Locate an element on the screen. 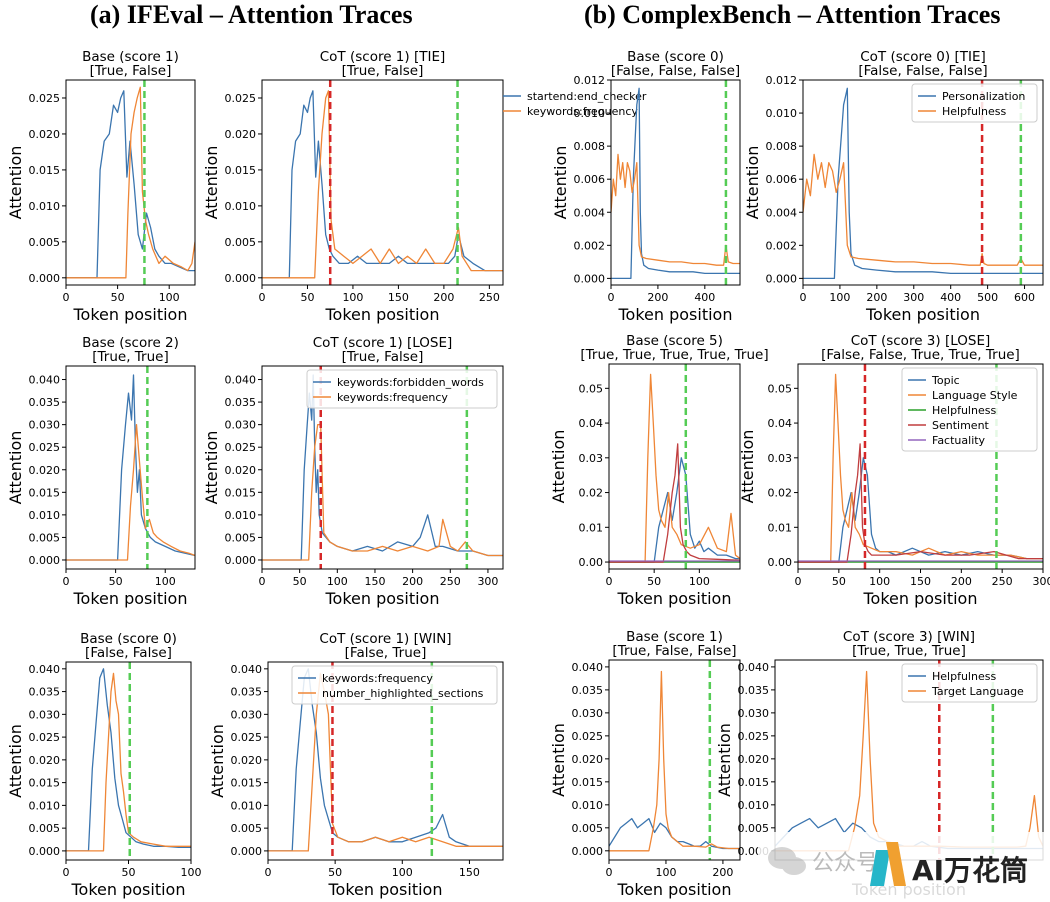  legend: Helpfulness Target Language is located at coordinates (969, 683).